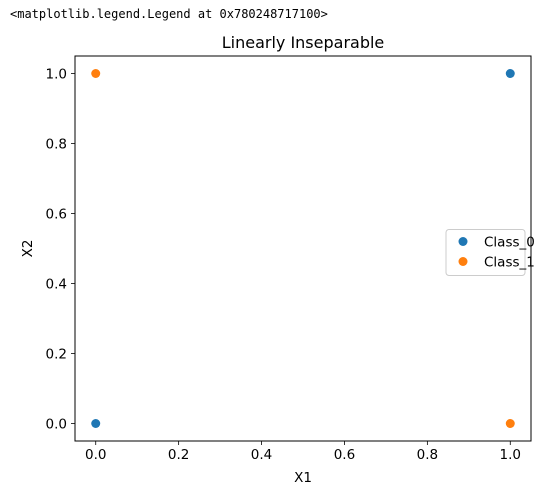 This screenshot has width=553, height=497. I want to click on y-tick-label: 0.4, so click(56, 285).